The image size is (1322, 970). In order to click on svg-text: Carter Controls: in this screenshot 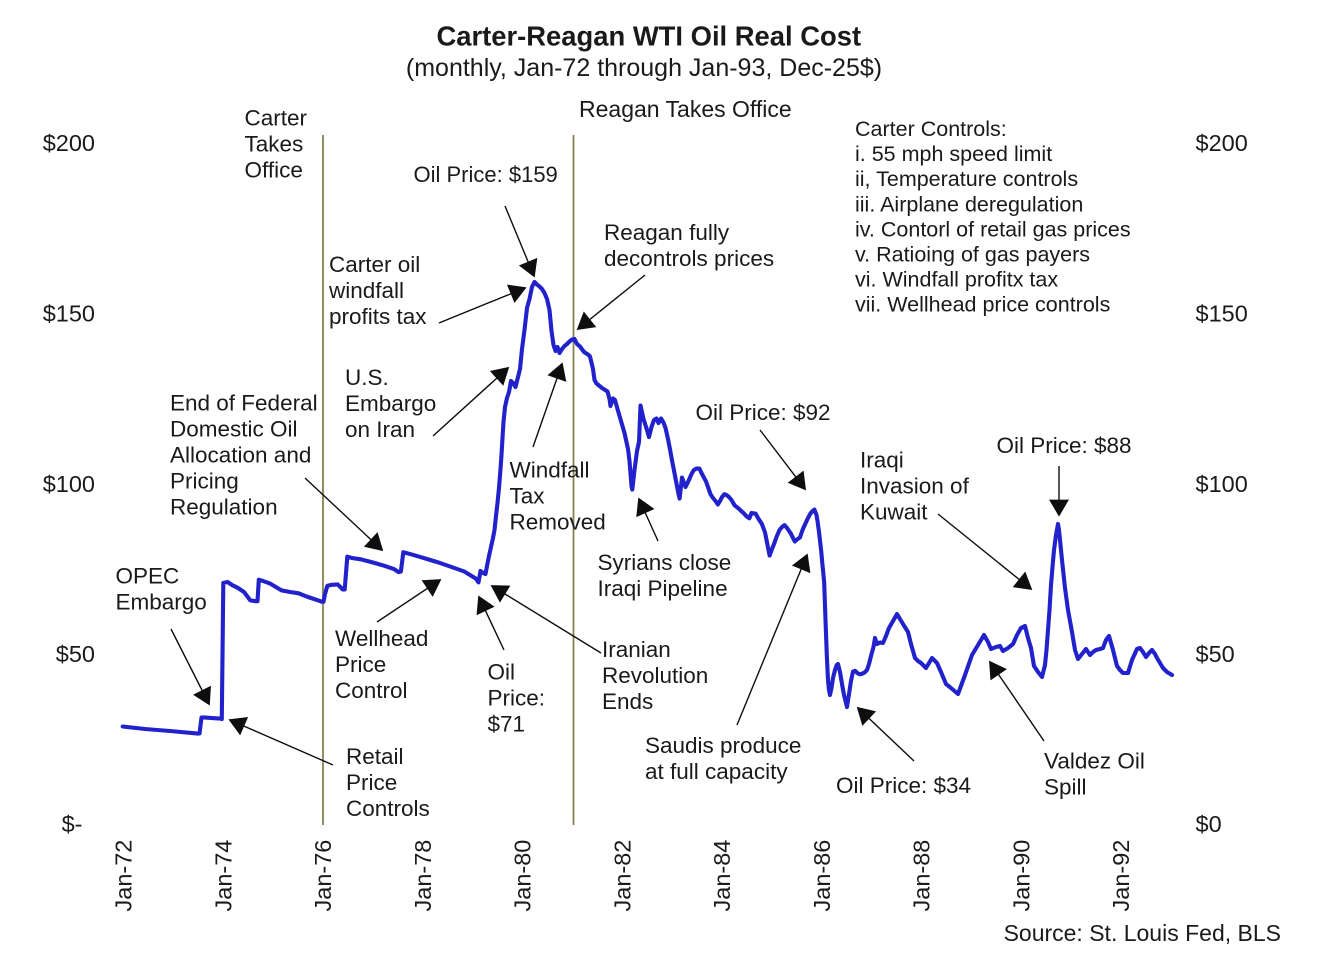, I will do `click(931, 129)`.